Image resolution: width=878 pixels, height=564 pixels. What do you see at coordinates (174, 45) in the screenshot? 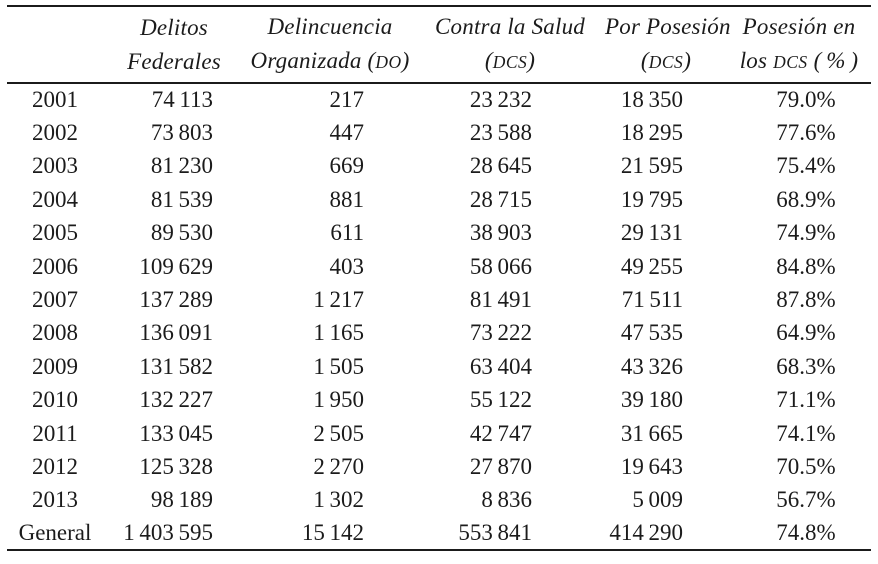
I see `col-header-delitos-federales: Delitos Federales` at bounding box center [174, 45].